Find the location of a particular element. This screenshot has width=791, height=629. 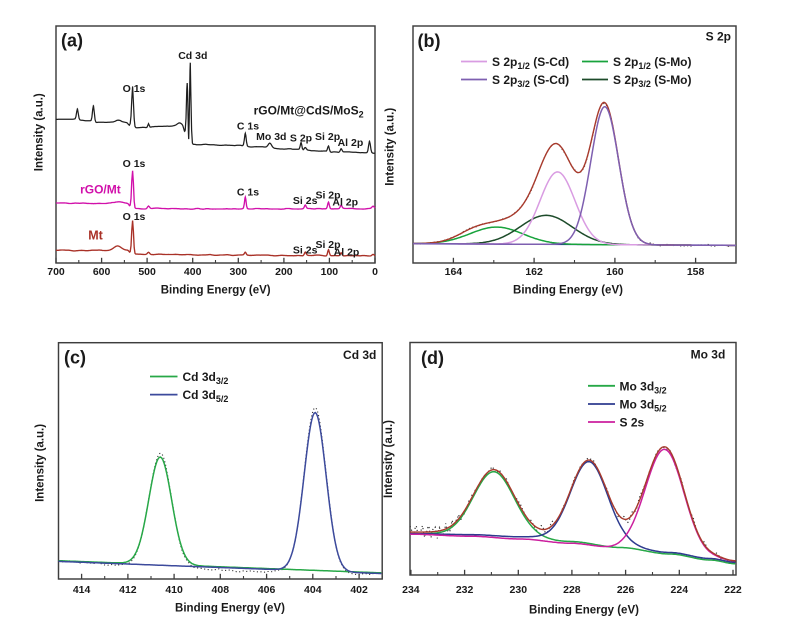

svg-text: 234 is located at coordinates (411, 590).